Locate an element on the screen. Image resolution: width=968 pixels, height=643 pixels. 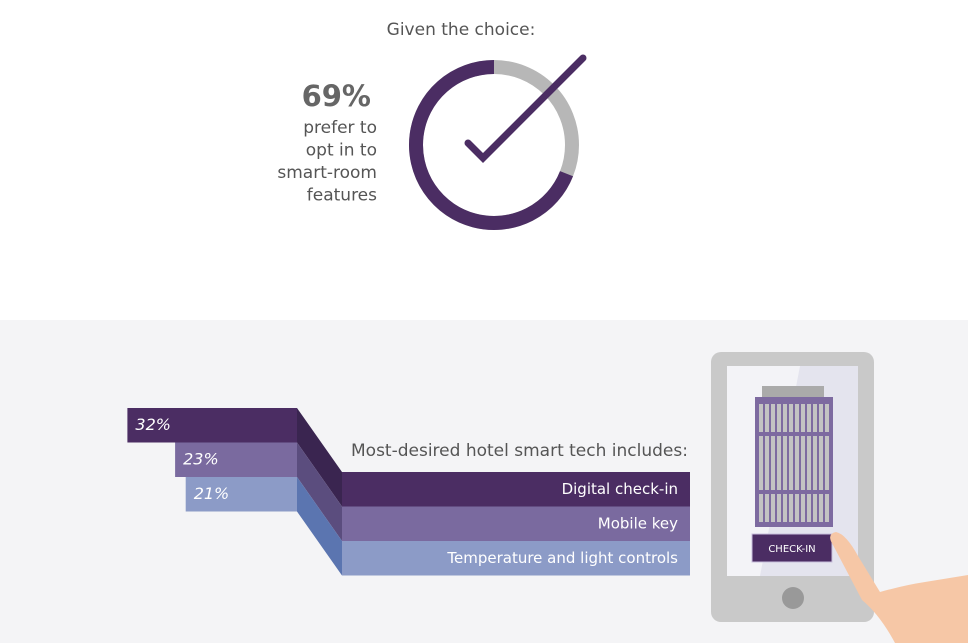
donut-caption: features is located at coordinates (342, 196).